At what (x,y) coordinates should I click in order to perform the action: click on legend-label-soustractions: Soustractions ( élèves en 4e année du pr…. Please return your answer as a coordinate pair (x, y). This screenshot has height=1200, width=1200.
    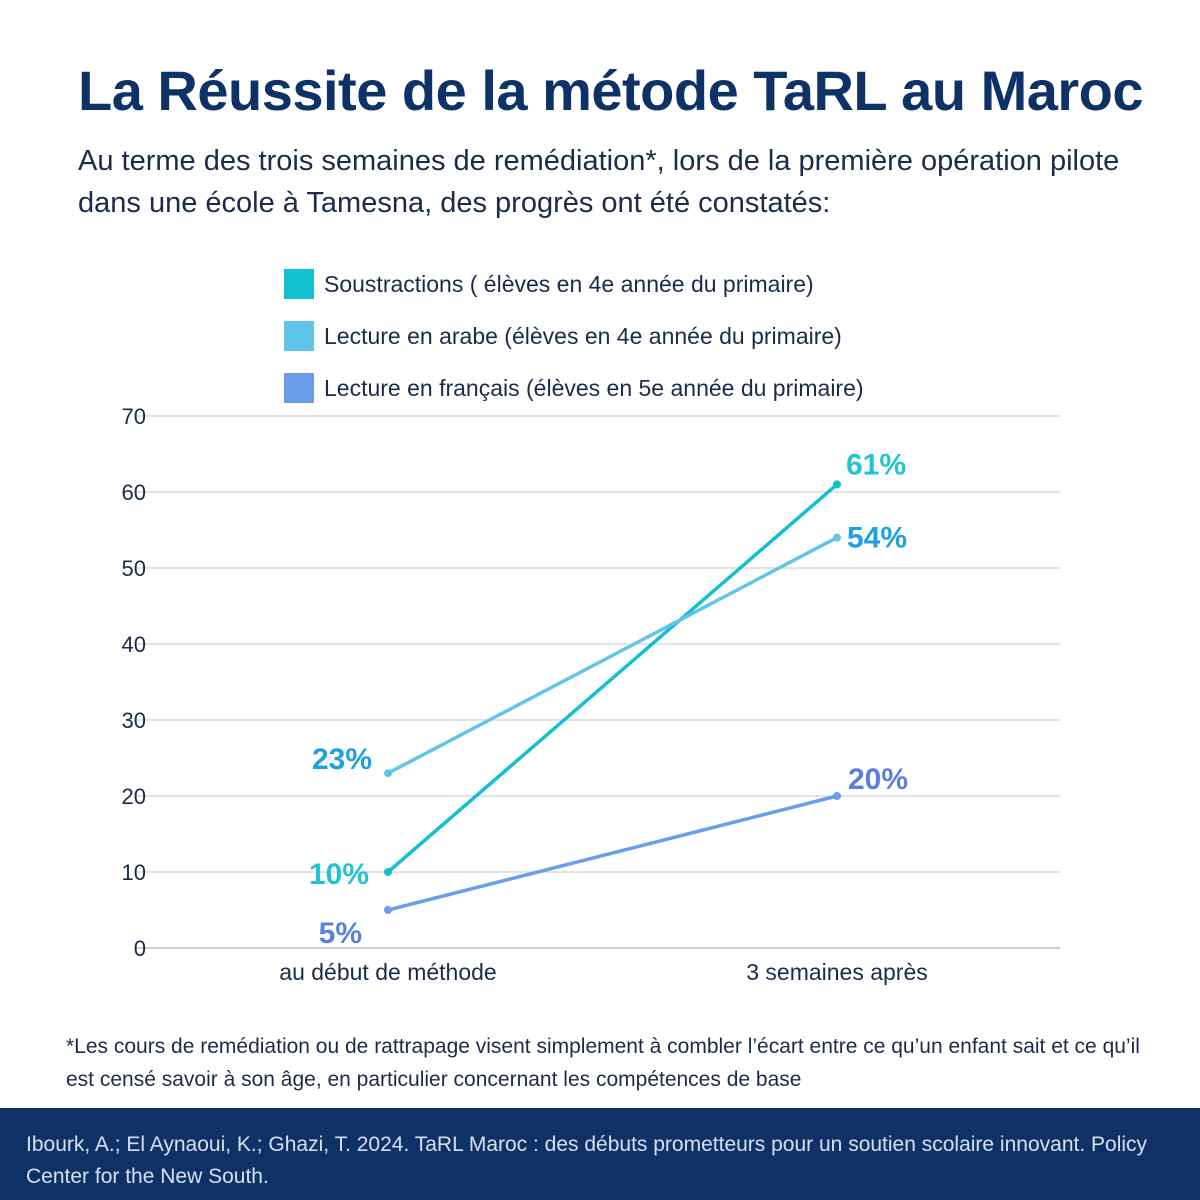
    Looking at the image, I should click on (569, 283).